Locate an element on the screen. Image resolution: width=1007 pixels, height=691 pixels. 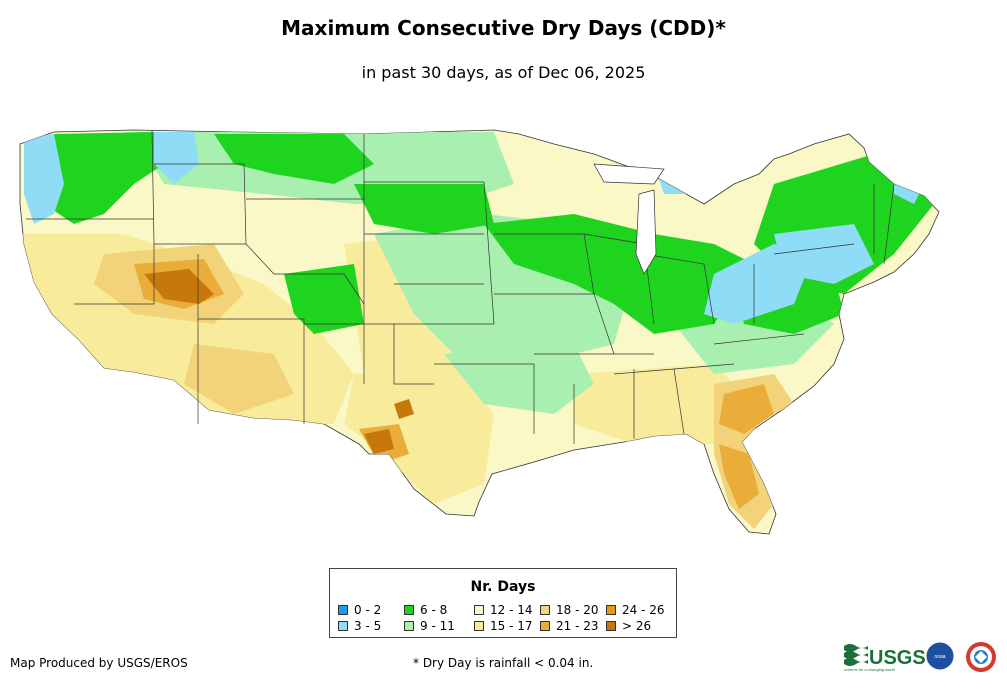
noaa-logo: noaa is located at coordinates (940, 656).